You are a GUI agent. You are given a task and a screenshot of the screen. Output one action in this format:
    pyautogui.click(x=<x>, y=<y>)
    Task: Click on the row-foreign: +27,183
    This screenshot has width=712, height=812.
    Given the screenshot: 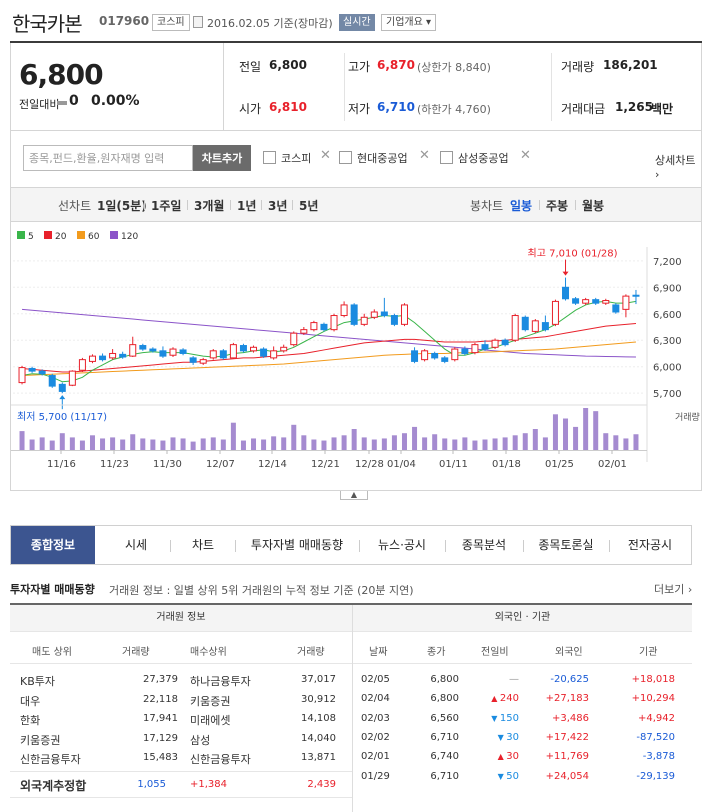 What is the action you would take?
    pyautogui.click(x=567, y=699)
    